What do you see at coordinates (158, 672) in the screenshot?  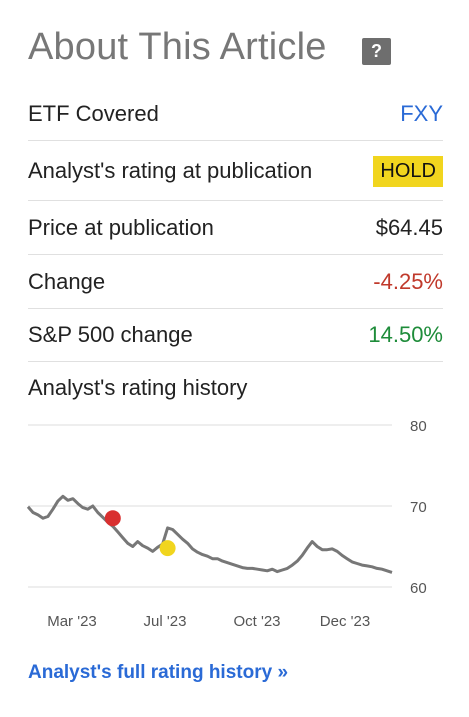 I see `full-rating-history-link: Analyst's full rating history »` at bounding box center [158, 672].